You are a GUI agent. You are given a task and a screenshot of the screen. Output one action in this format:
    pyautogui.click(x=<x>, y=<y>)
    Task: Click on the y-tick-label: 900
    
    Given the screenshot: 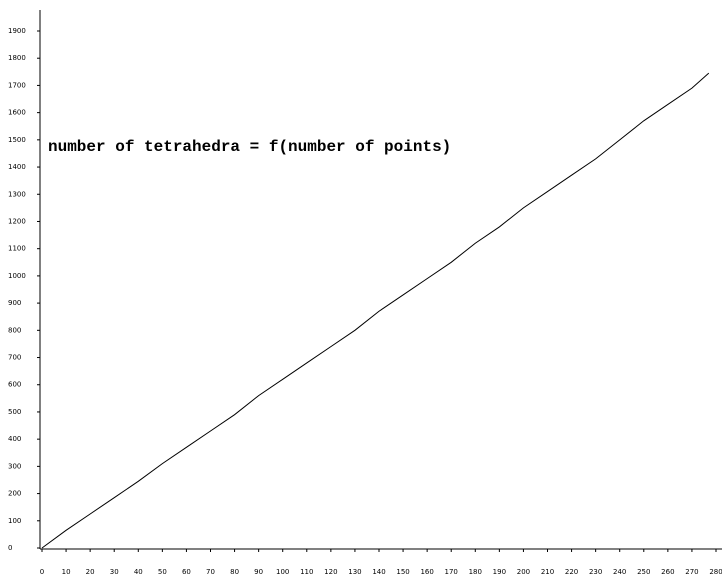 What is the action you would take?
    pyautogui.click(x=14, y=303)
    